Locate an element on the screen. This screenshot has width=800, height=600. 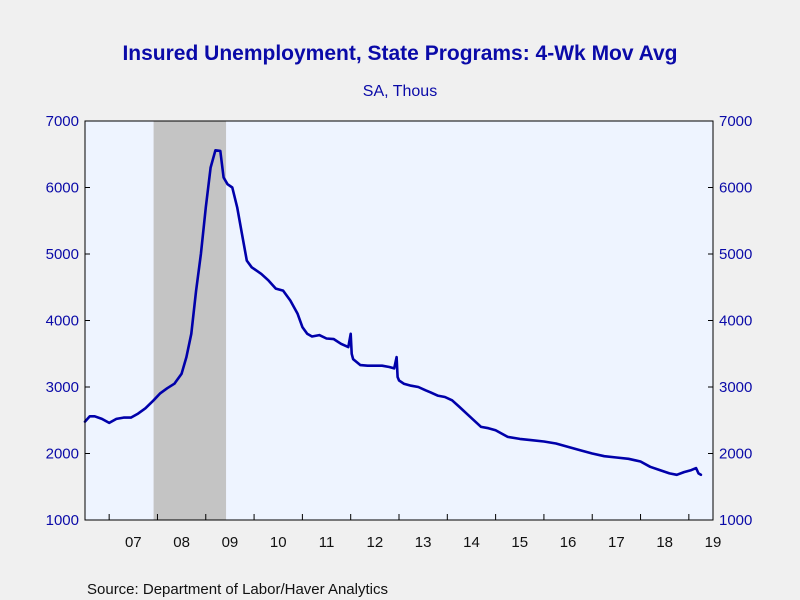
y-tick-label-right: 1000 is located at coordinates (735, 520).